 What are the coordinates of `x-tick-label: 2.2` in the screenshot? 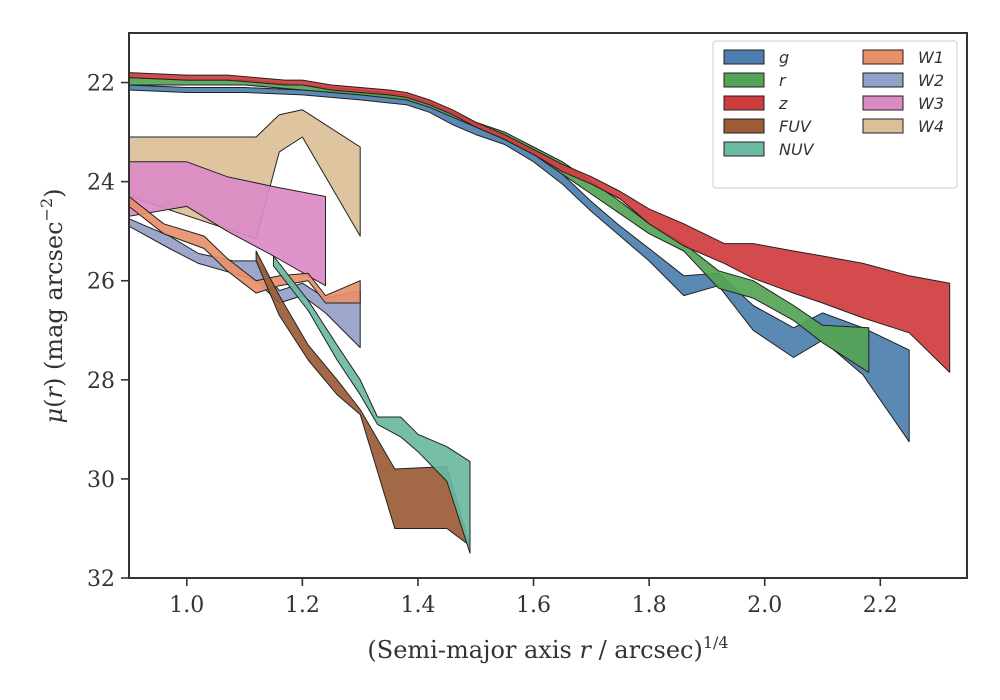 It's located at (880, 605).